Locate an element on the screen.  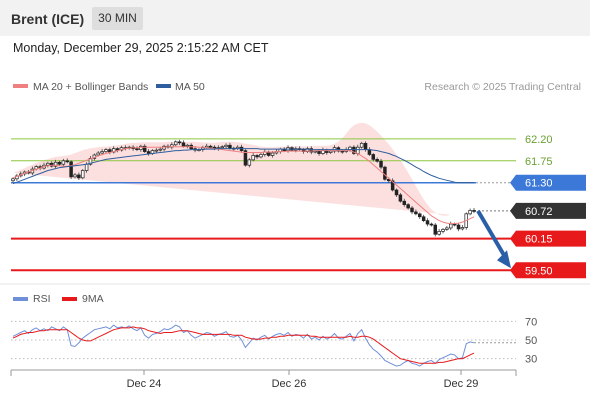
forecast-arrow-shaft is located at coordinates (492, 235).